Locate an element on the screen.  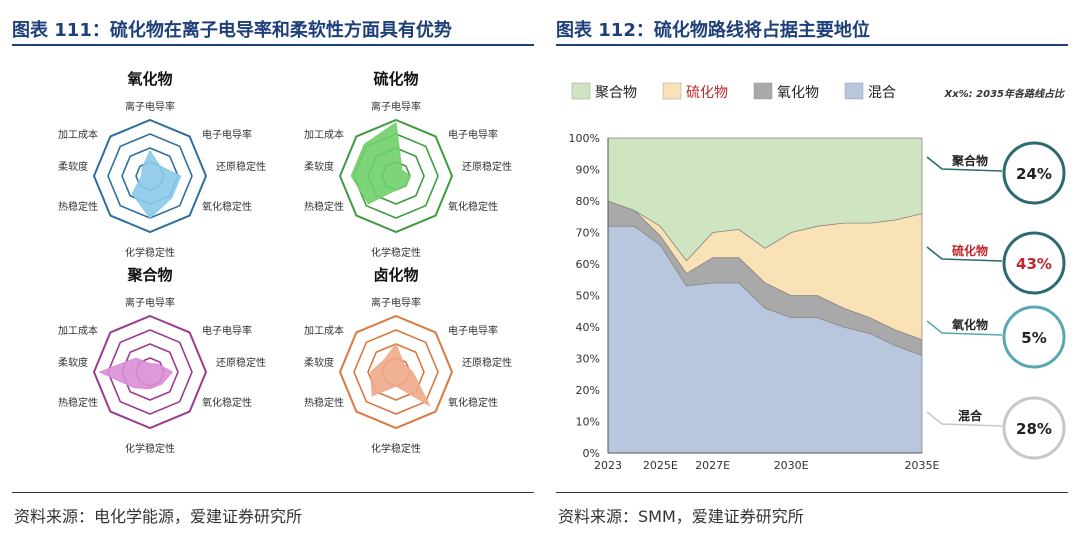
legend-label: 聚合物 is located at coordinates (616, 93).